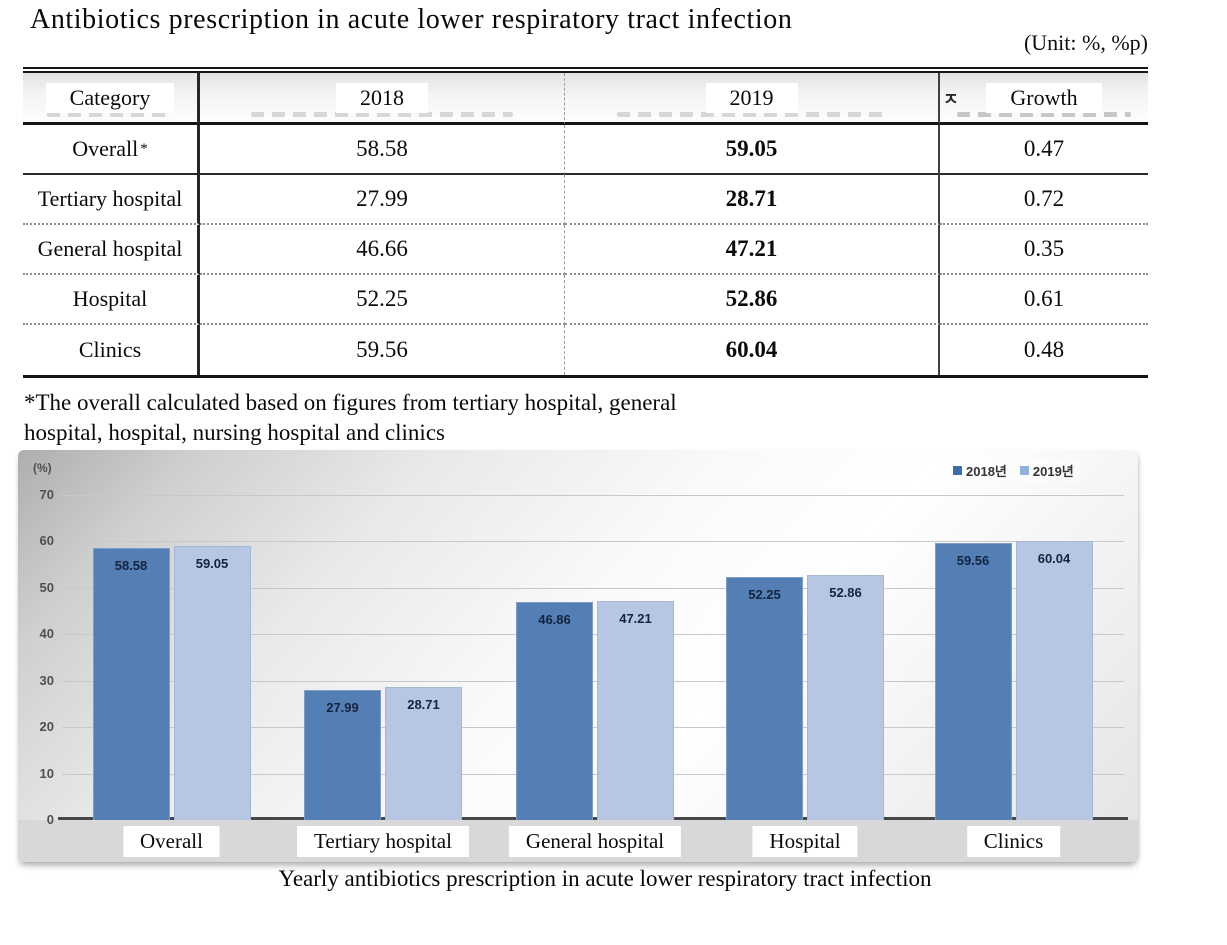 The width and height of the screenshot is (1227, 945). I want to click on y-tick-label: 40, so click(46, 634).